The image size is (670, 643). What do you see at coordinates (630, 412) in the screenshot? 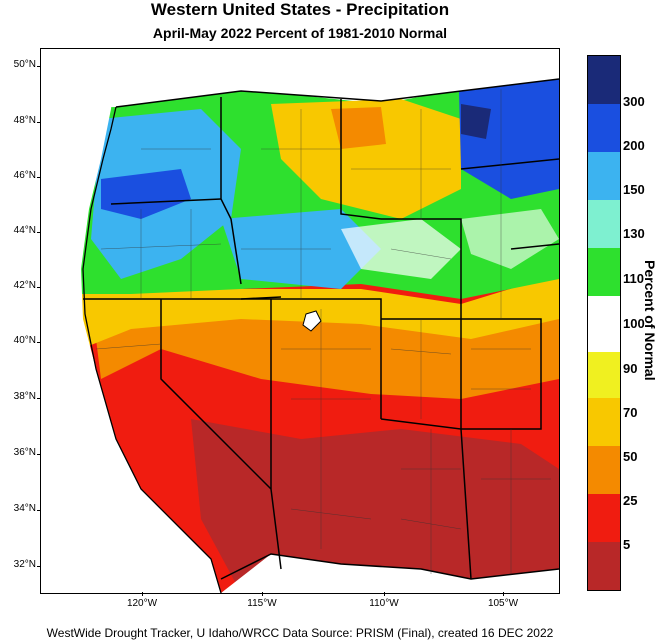
I see `legend-label-70: 70` at bounding box center [630, 412].